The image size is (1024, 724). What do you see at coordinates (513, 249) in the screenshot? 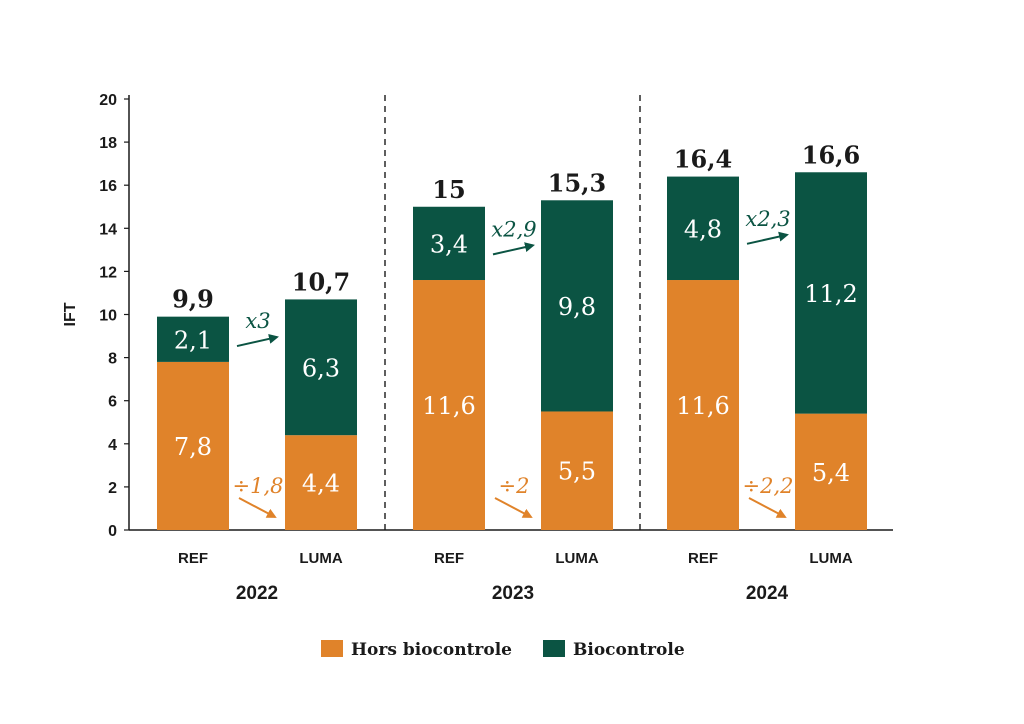
I see `arrow-bio-2023` at bounding box center [513, 249].